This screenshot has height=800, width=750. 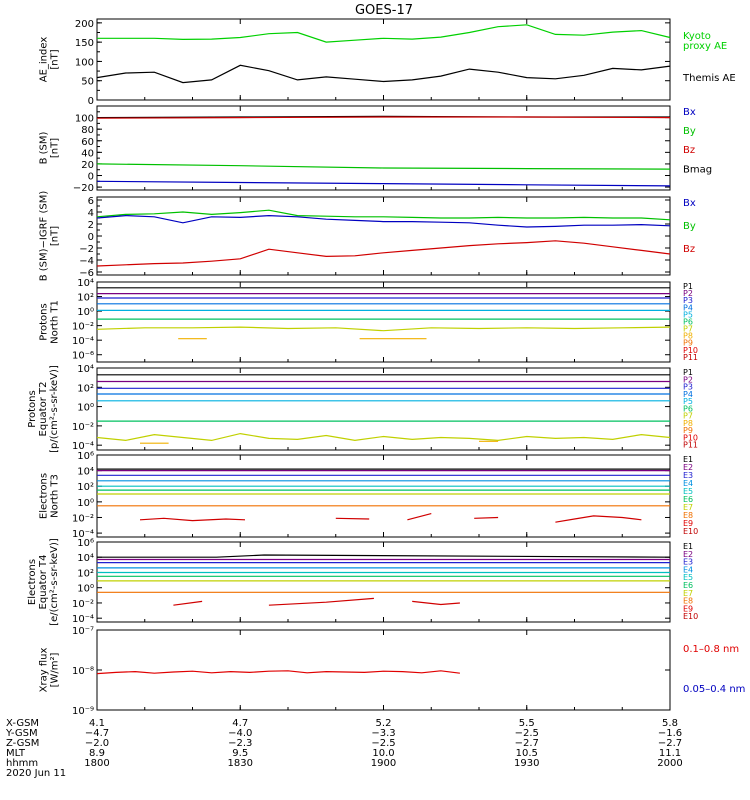 What do you see at coordinates (44, 321) in the screenshot?
I see `y-axis-label: Protons` at bounding box center [44, 321].